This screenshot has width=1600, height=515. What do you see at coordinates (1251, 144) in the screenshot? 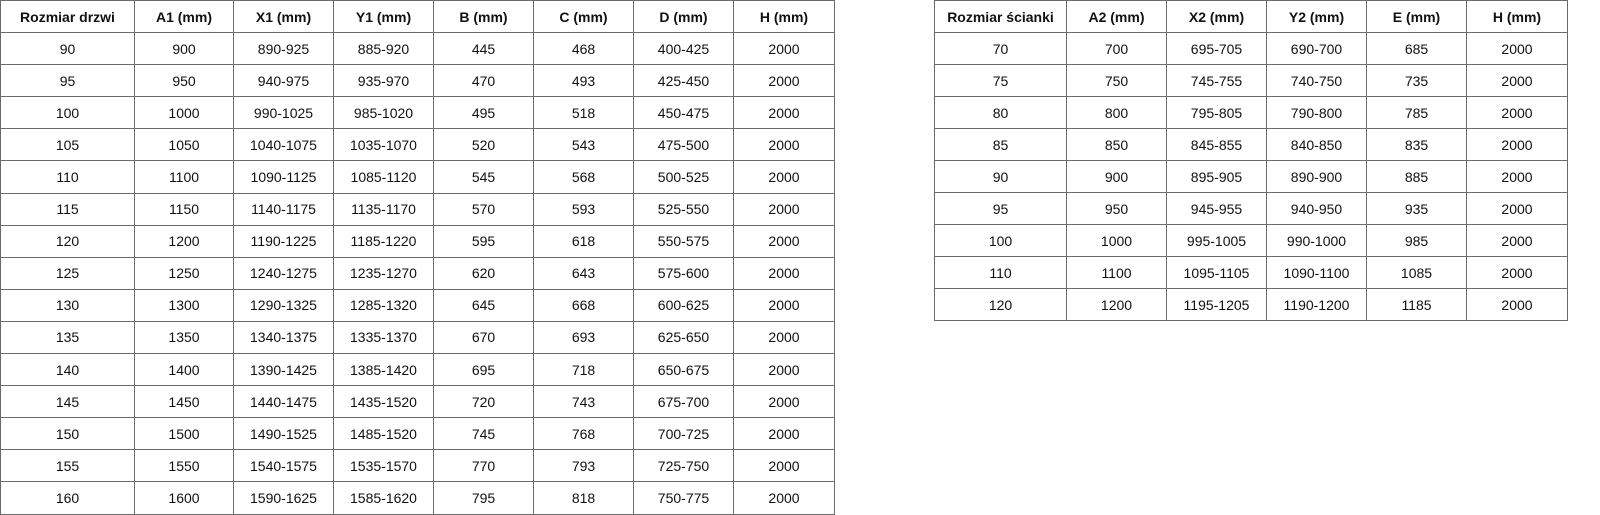
I see `table-row: 85 850 845-855 840-850 835 2000` at bounding box center [1251, 144].